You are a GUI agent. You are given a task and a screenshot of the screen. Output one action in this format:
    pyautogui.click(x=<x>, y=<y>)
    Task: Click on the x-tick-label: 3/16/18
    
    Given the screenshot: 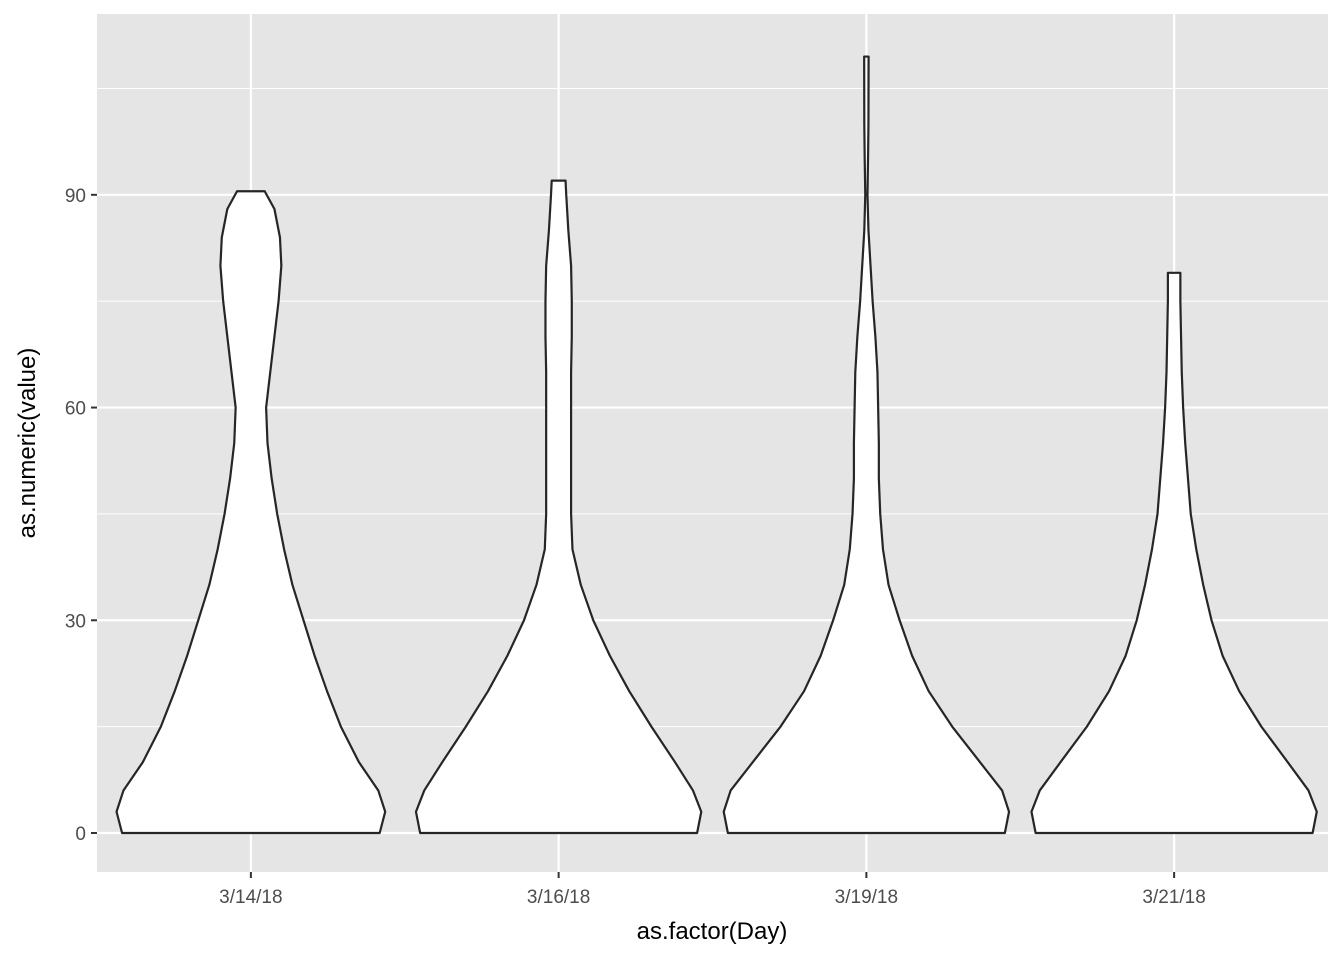 What is the action you would take?
    pyautogui.click(x=558, y=897)
    